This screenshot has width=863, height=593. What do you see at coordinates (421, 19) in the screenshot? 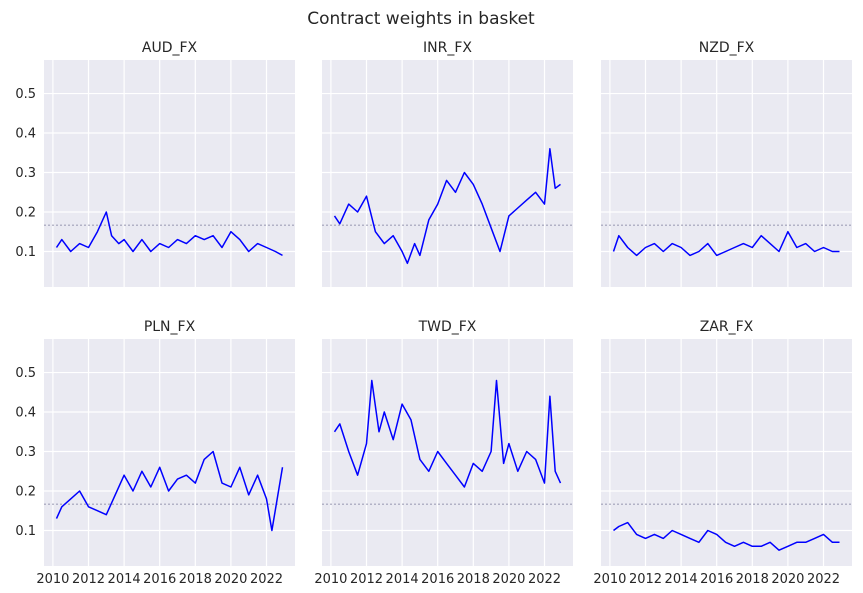
I see `figure-title: Contract weights in basket` at bounding box center [421, 19].